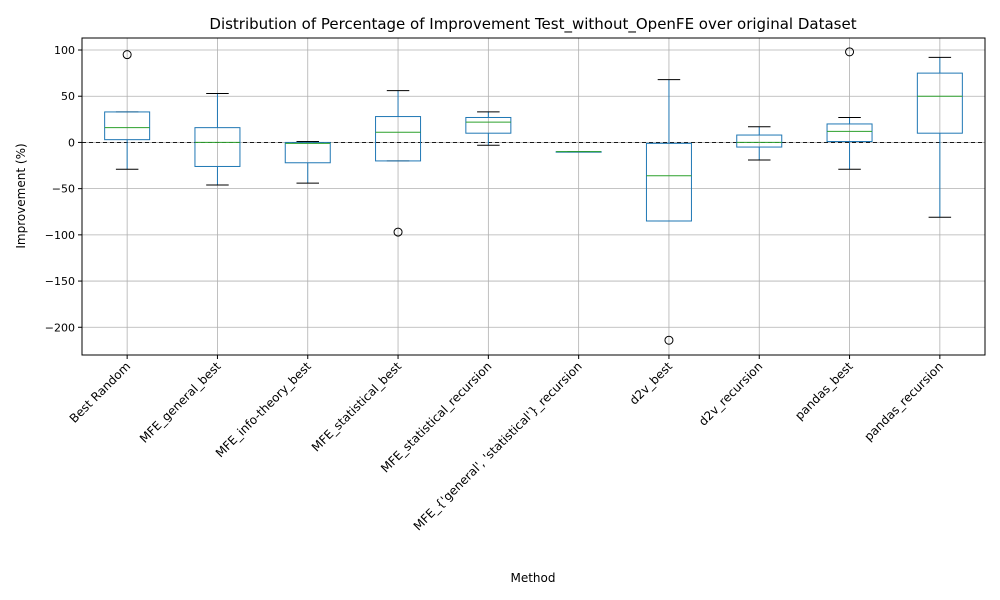 The width and height of the screenshot is (1000, 600). I want to click on x-tick-label: MFE_statistical_best, so click(356, 406).